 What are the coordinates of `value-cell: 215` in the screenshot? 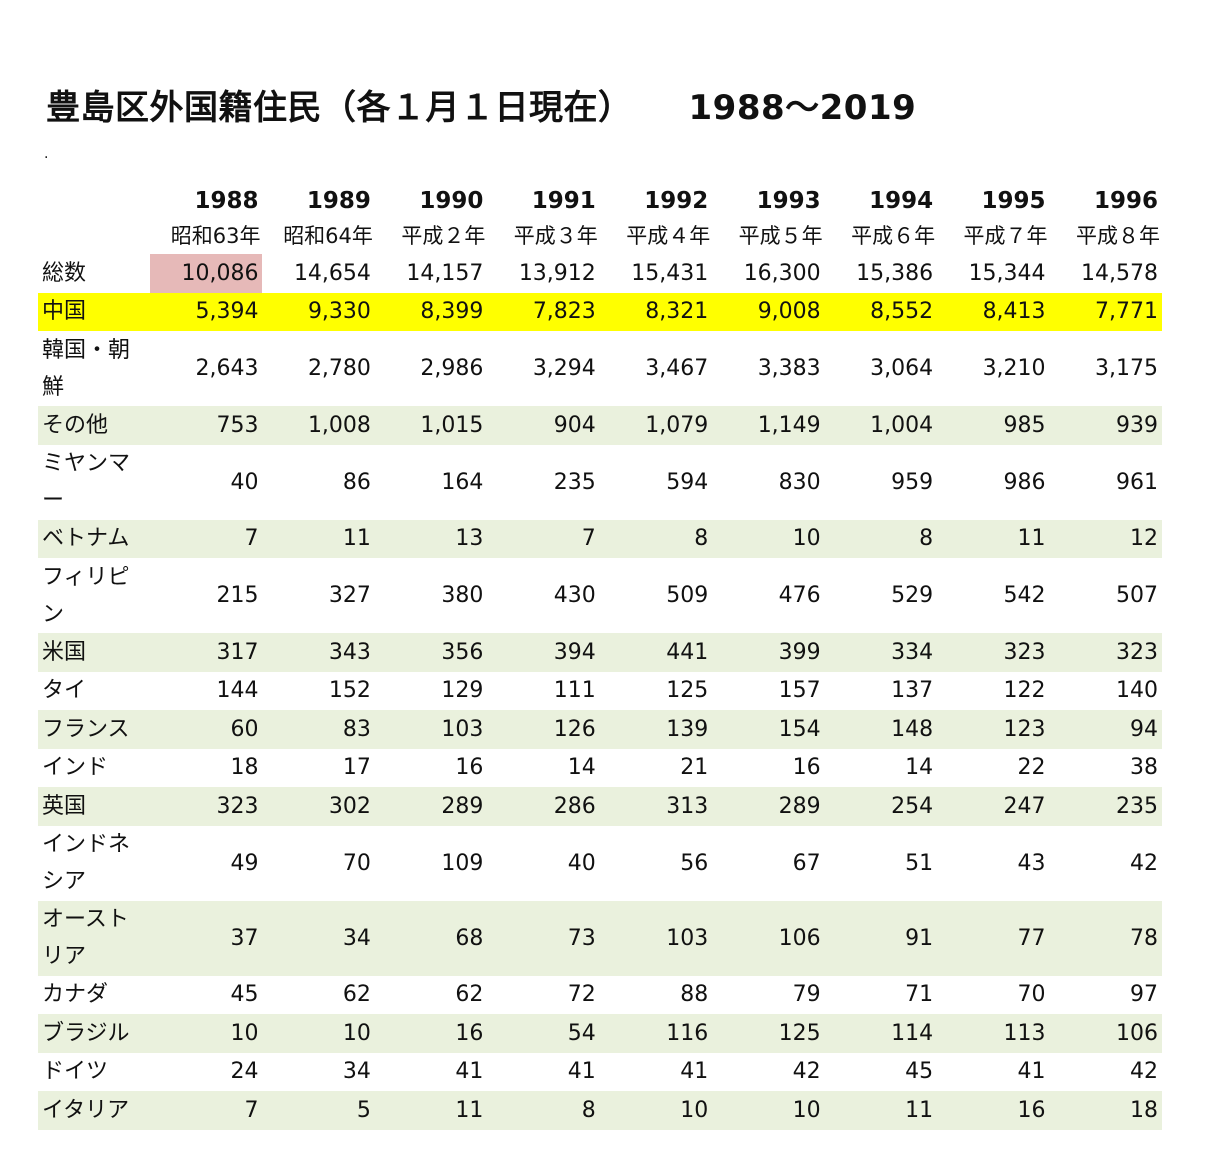 It's located at (237, 595).